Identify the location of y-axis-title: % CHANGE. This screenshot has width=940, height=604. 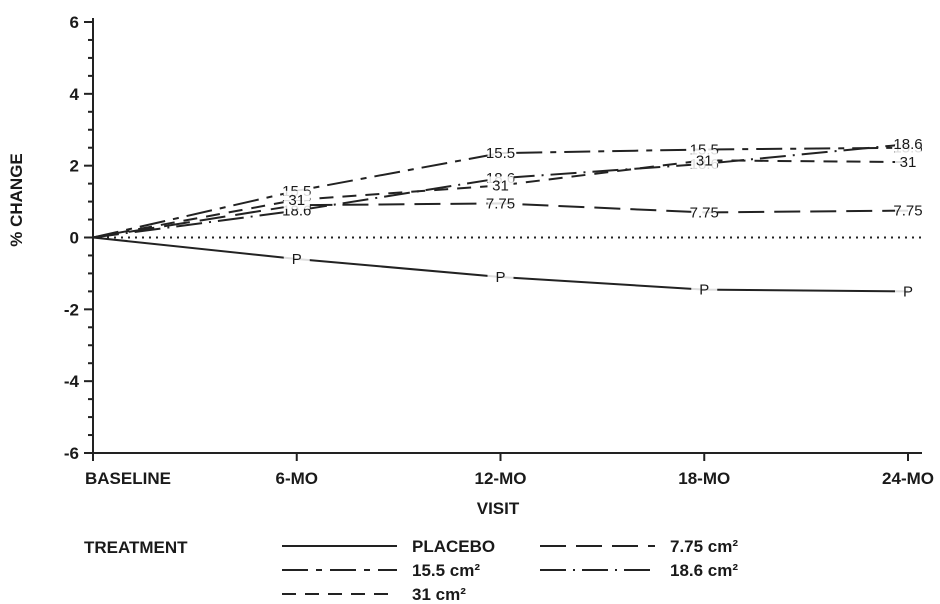
(16, 200).